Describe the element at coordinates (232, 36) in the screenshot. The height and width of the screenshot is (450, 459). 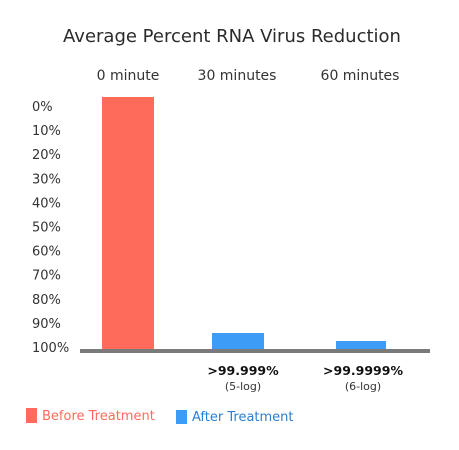
I see `chart-title: Average Percent RNA Virus Reduction` at that location.